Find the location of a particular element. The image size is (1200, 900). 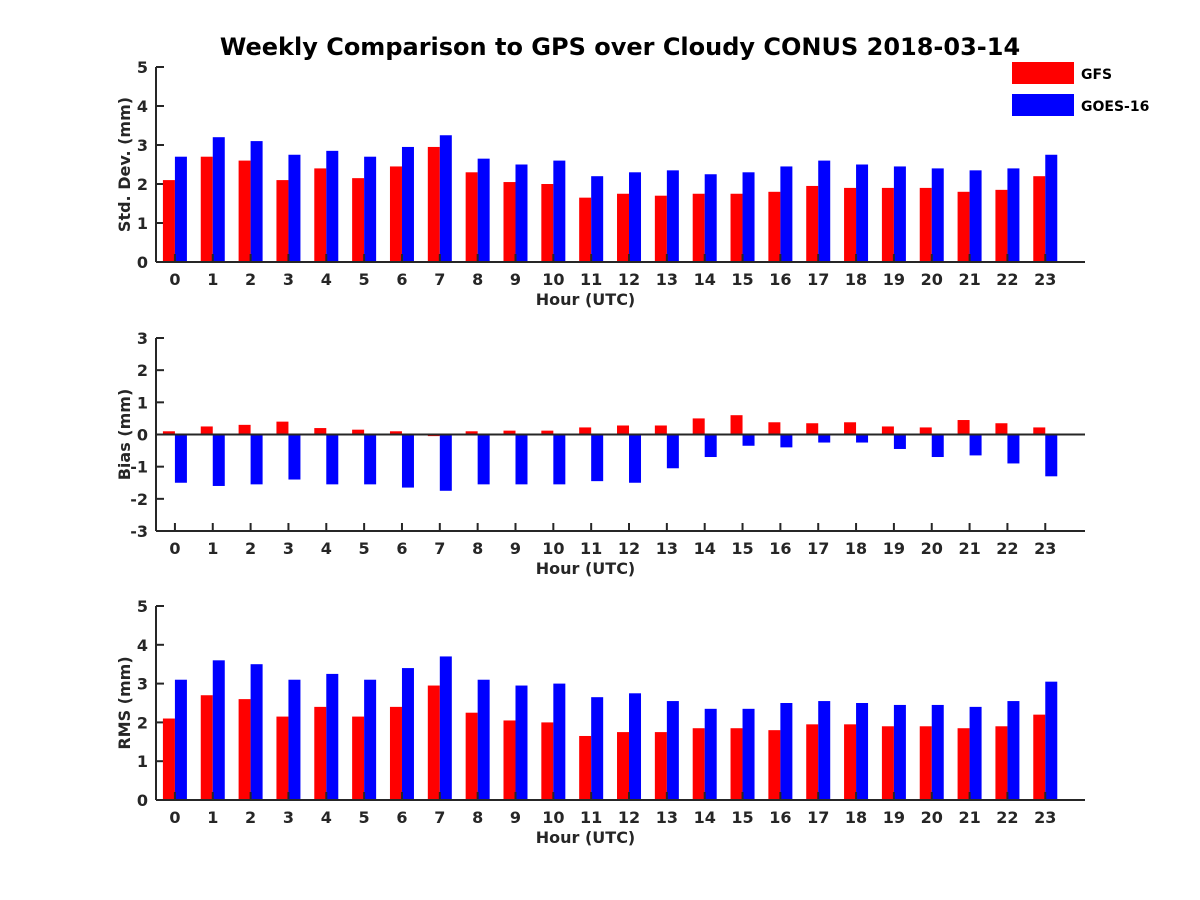

y-tick-label: 0 is located at coordinates (142, 262).